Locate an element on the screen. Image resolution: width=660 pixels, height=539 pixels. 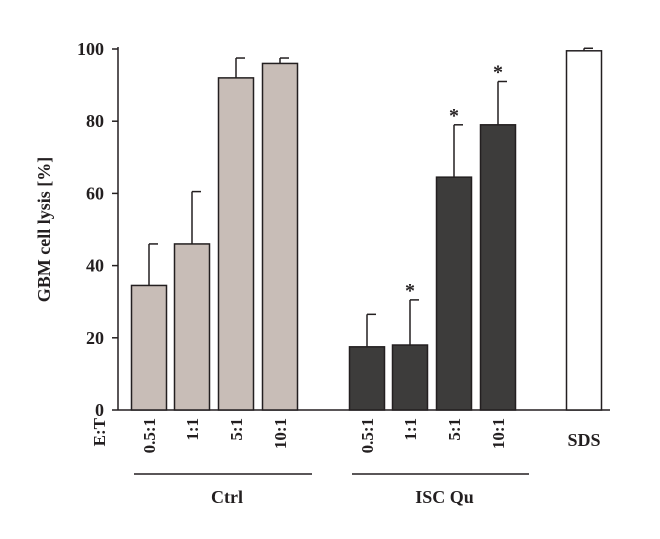
y-axis-label: GBM cell lysis [%] is located at coordinates (44, 229).